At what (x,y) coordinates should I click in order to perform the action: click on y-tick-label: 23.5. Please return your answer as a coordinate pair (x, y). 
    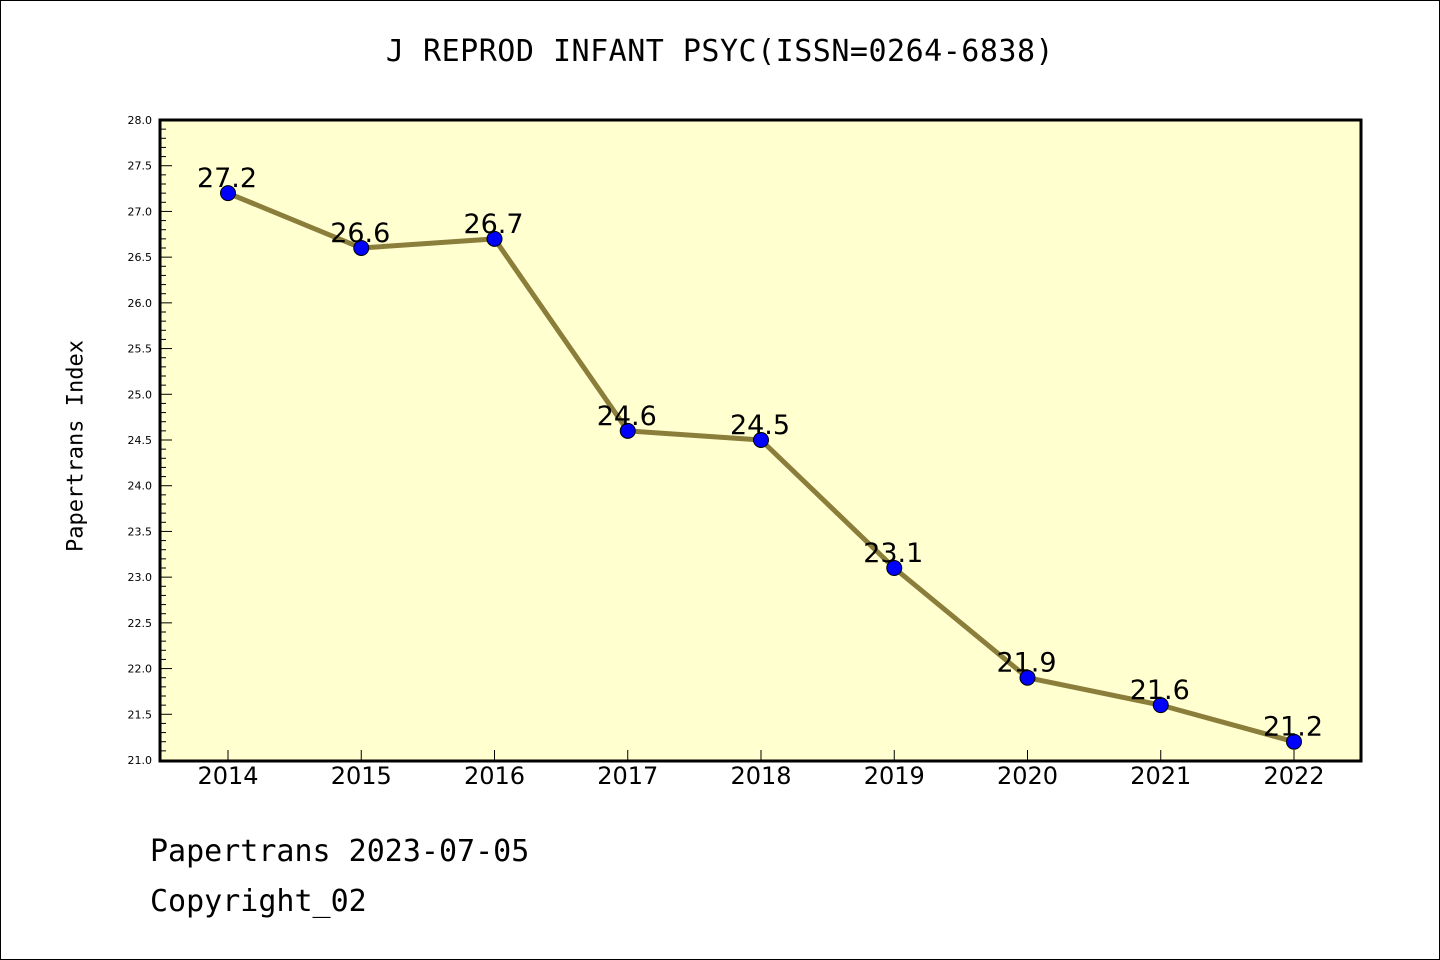
    Looking at the image, I should click on (140, 531).